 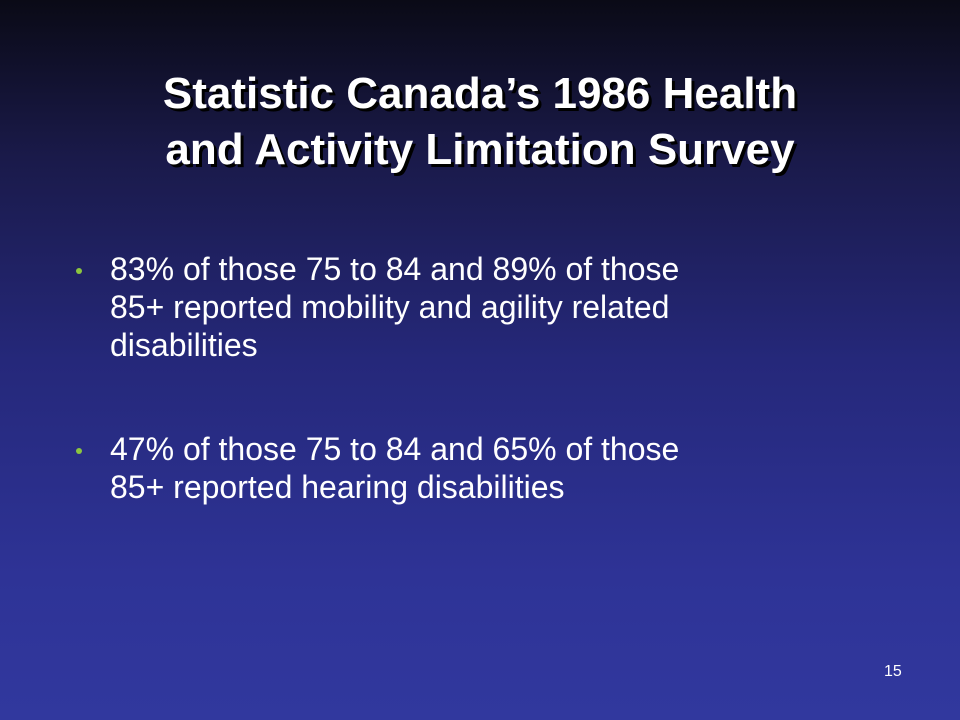 What do you see at coordinates (395, 449) in the screenshot?
I see `bullet-text-line: 47% of those 75 to 84 and 65% of those` at bounding box center [395, 449].